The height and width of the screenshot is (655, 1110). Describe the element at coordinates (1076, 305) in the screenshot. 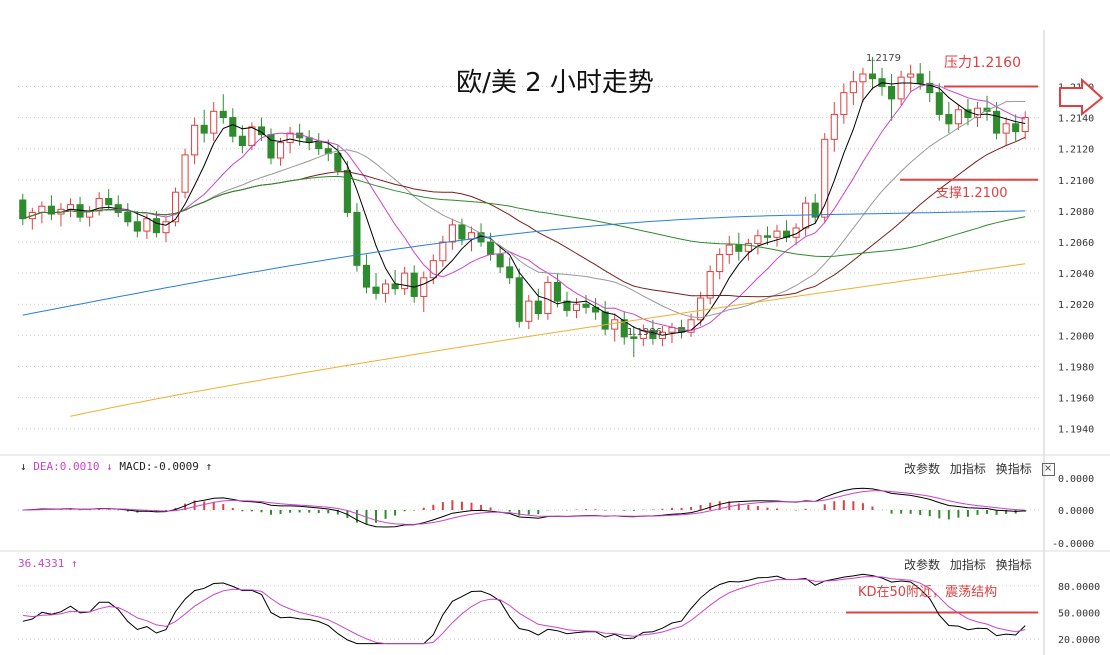

I see `y-tick-label: 1.2020` at that location.